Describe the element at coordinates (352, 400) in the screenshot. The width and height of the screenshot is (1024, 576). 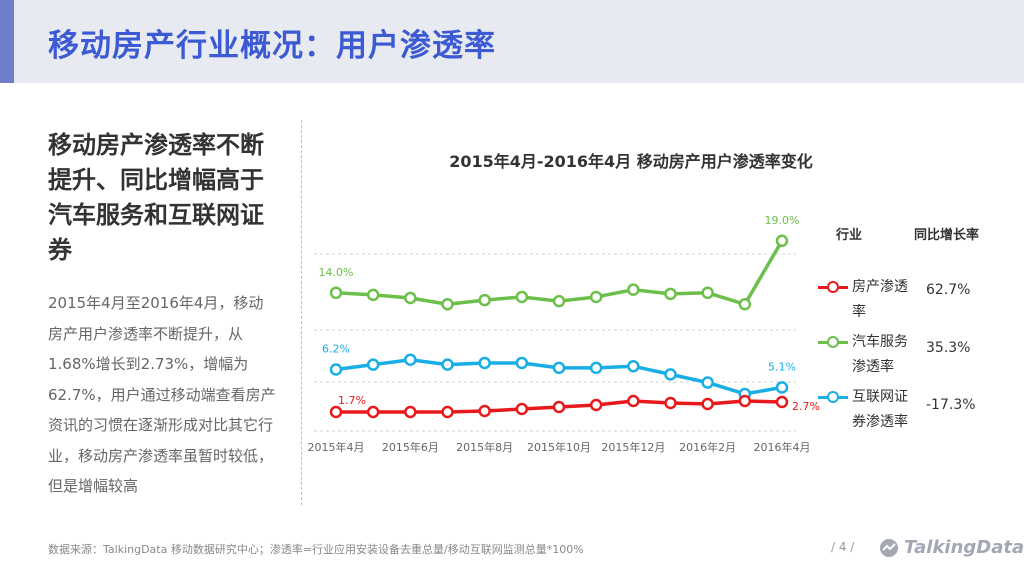
I see `data-label: 1.7%` at that location.